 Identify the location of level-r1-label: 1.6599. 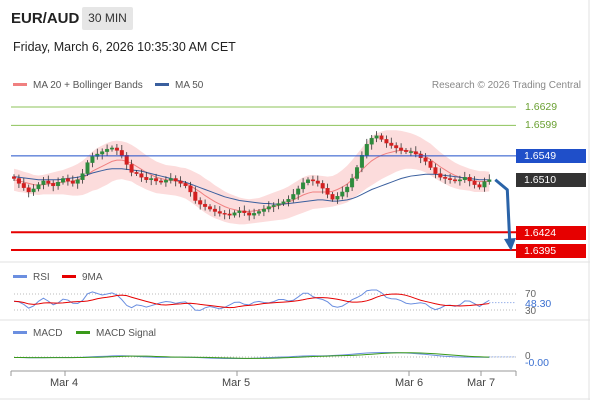
(541, 125).